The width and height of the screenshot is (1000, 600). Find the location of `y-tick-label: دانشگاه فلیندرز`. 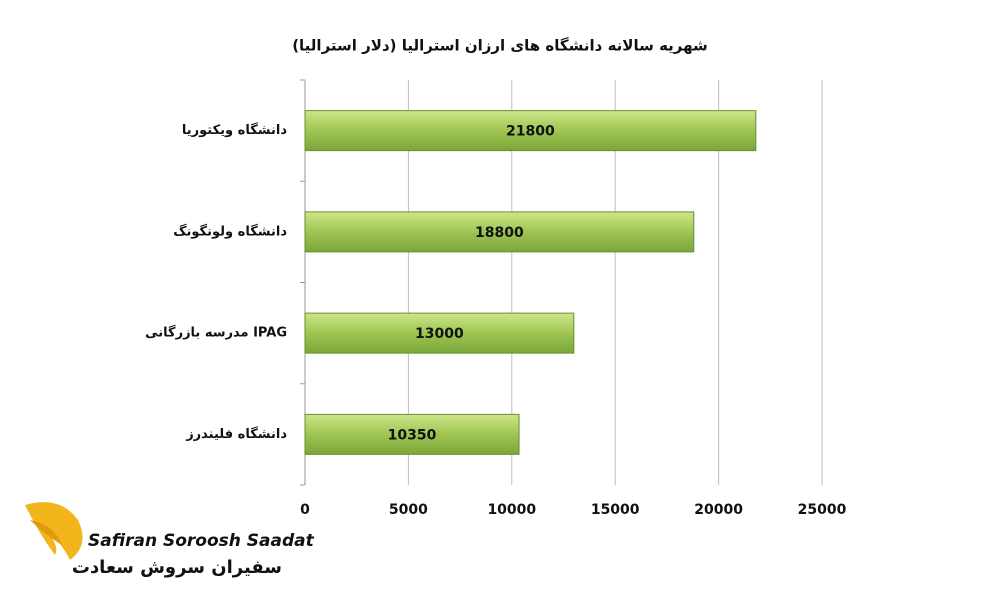

y-tick-label: دانشگاه فلیندرز is located at coordinates (236, 434).